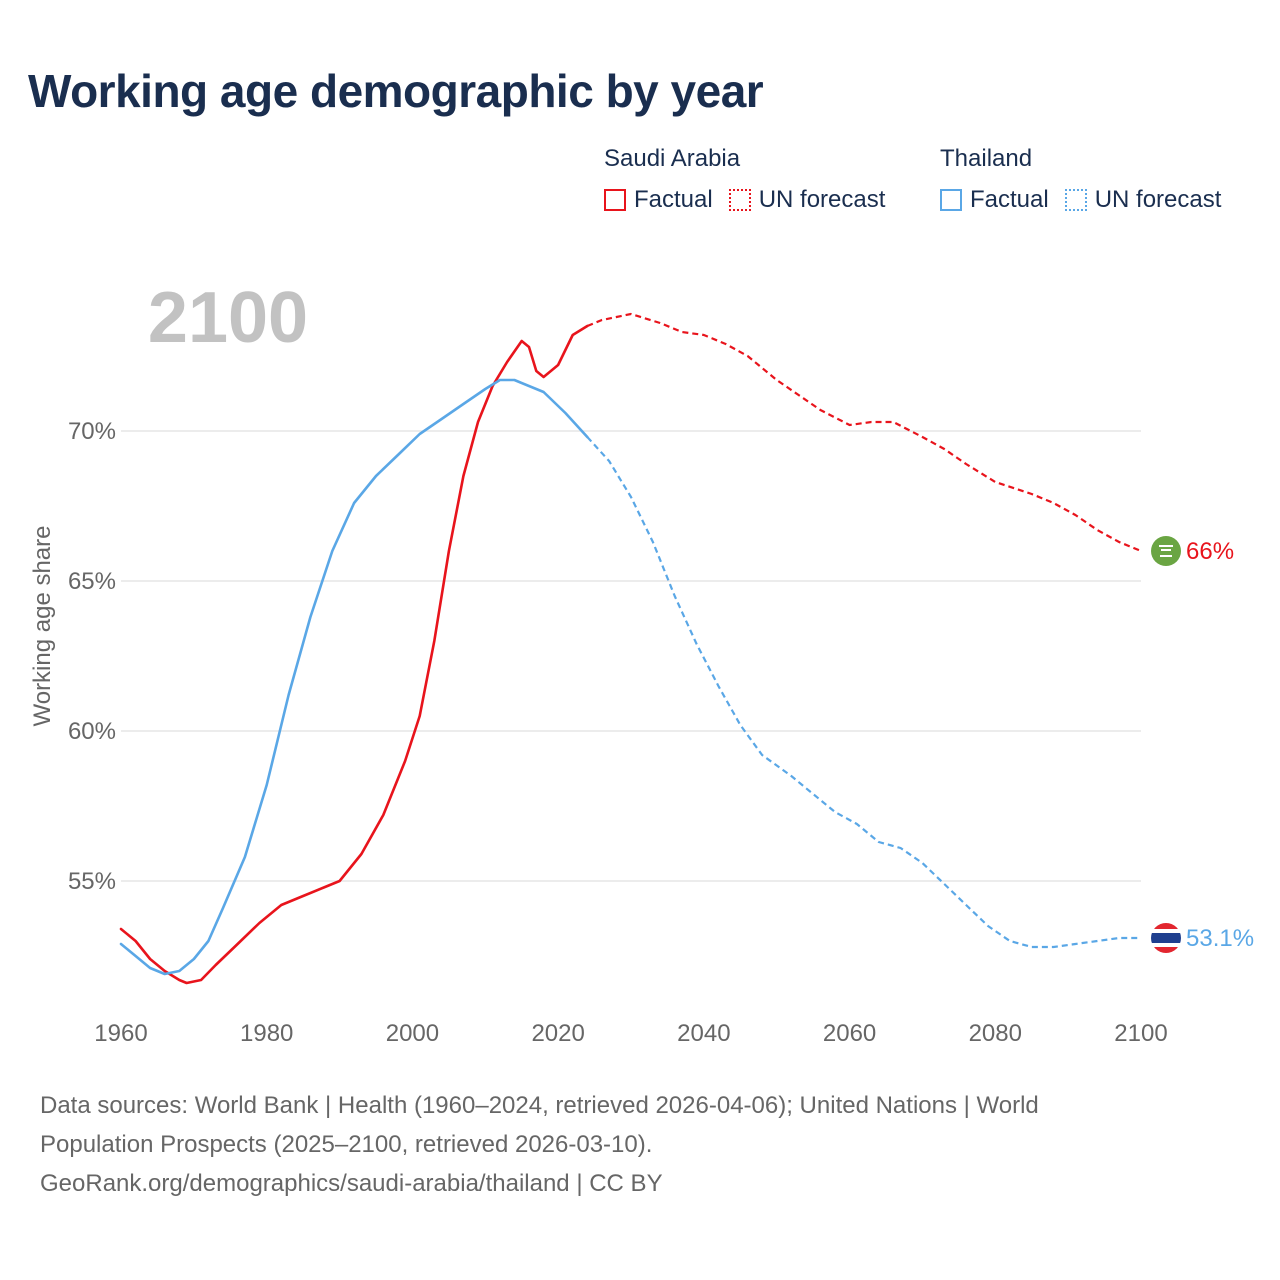 The height and width of the screenshot is (1280, 1280). I want to click on x-tick-label: 2100, so click(1140, 1033).